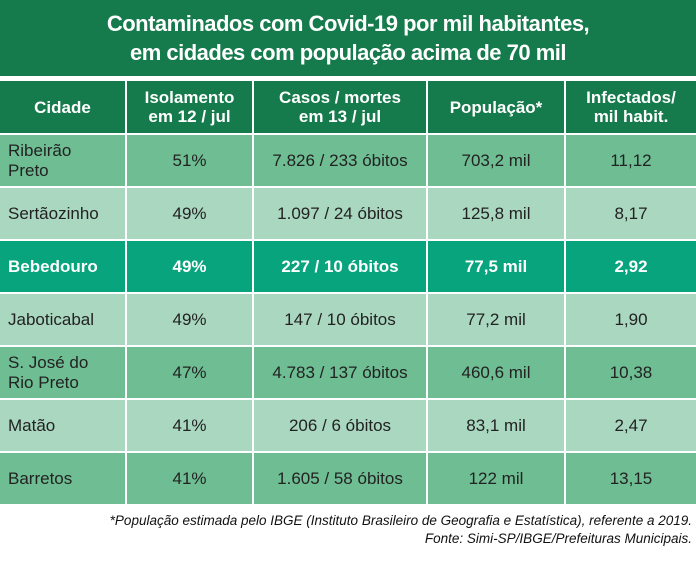  Describe the element at coordinates (496, 319) in the screenshot. I see `cell-populacao: 77,2 mil` at that location.